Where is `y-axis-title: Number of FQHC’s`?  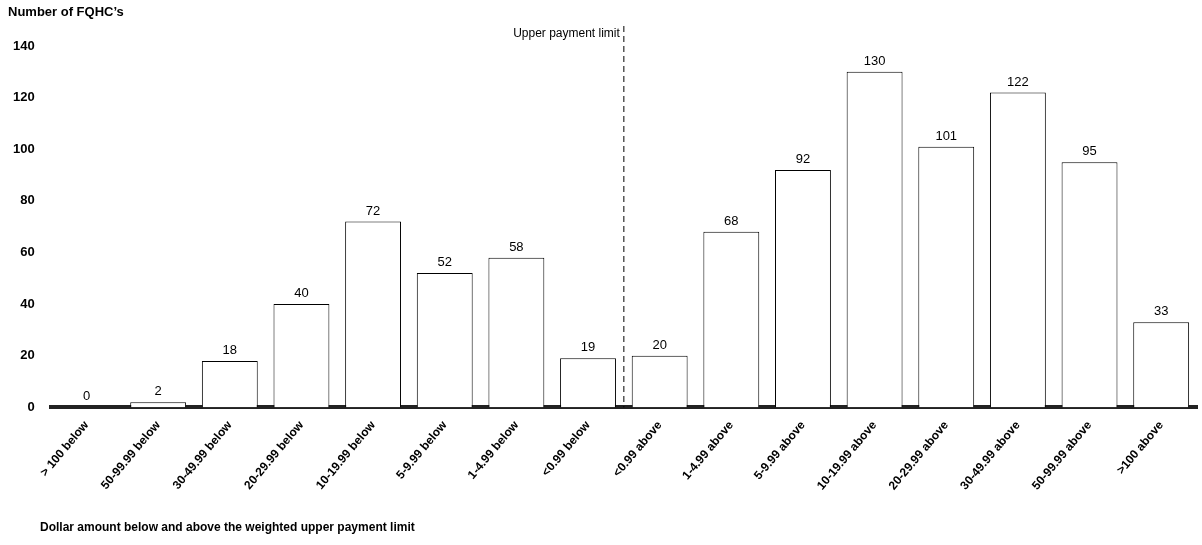 y-axis-title: Number of FQHC’s is located at coordinates (66, 11).